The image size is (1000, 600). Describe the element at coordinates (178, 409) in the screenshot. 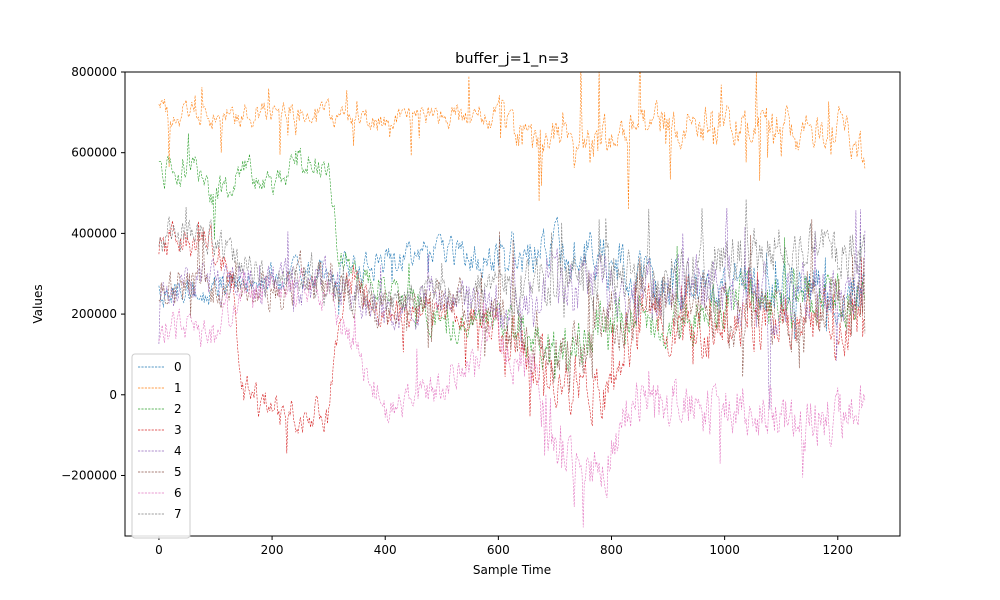

I see `legend-label-2: 2` at that location.